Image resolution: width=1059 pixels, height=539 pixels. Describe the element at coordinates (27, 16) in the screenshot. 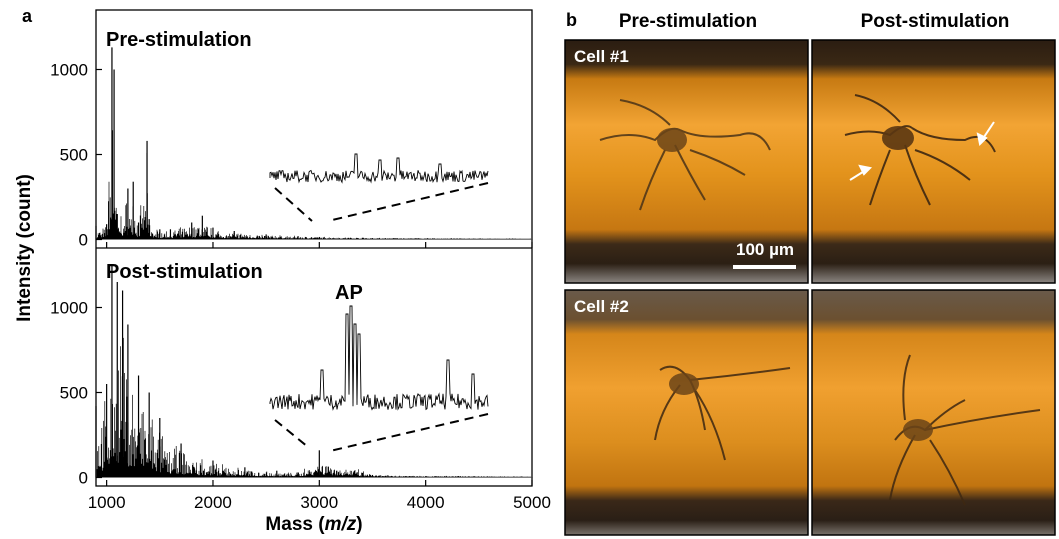

I see `panel-a-tag: a` at that location.